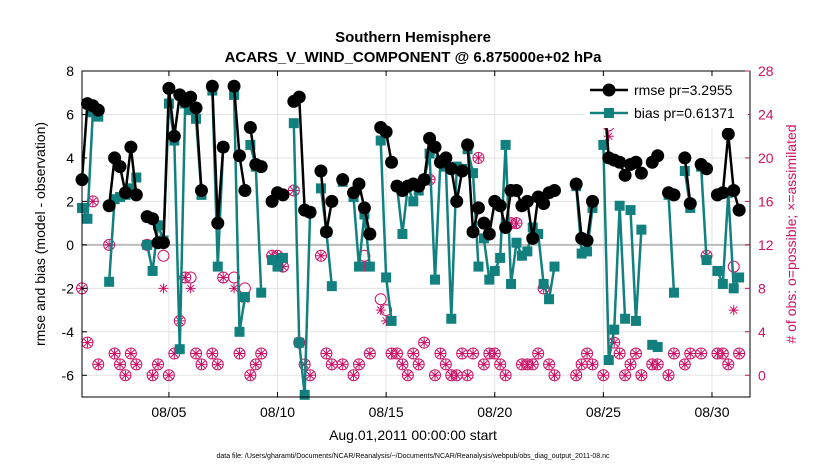 This screenshot has height=470, width=830. Describe the element at coordinates (609, 90) in the screenshot. I see `legend-rmse-marker` at that location.